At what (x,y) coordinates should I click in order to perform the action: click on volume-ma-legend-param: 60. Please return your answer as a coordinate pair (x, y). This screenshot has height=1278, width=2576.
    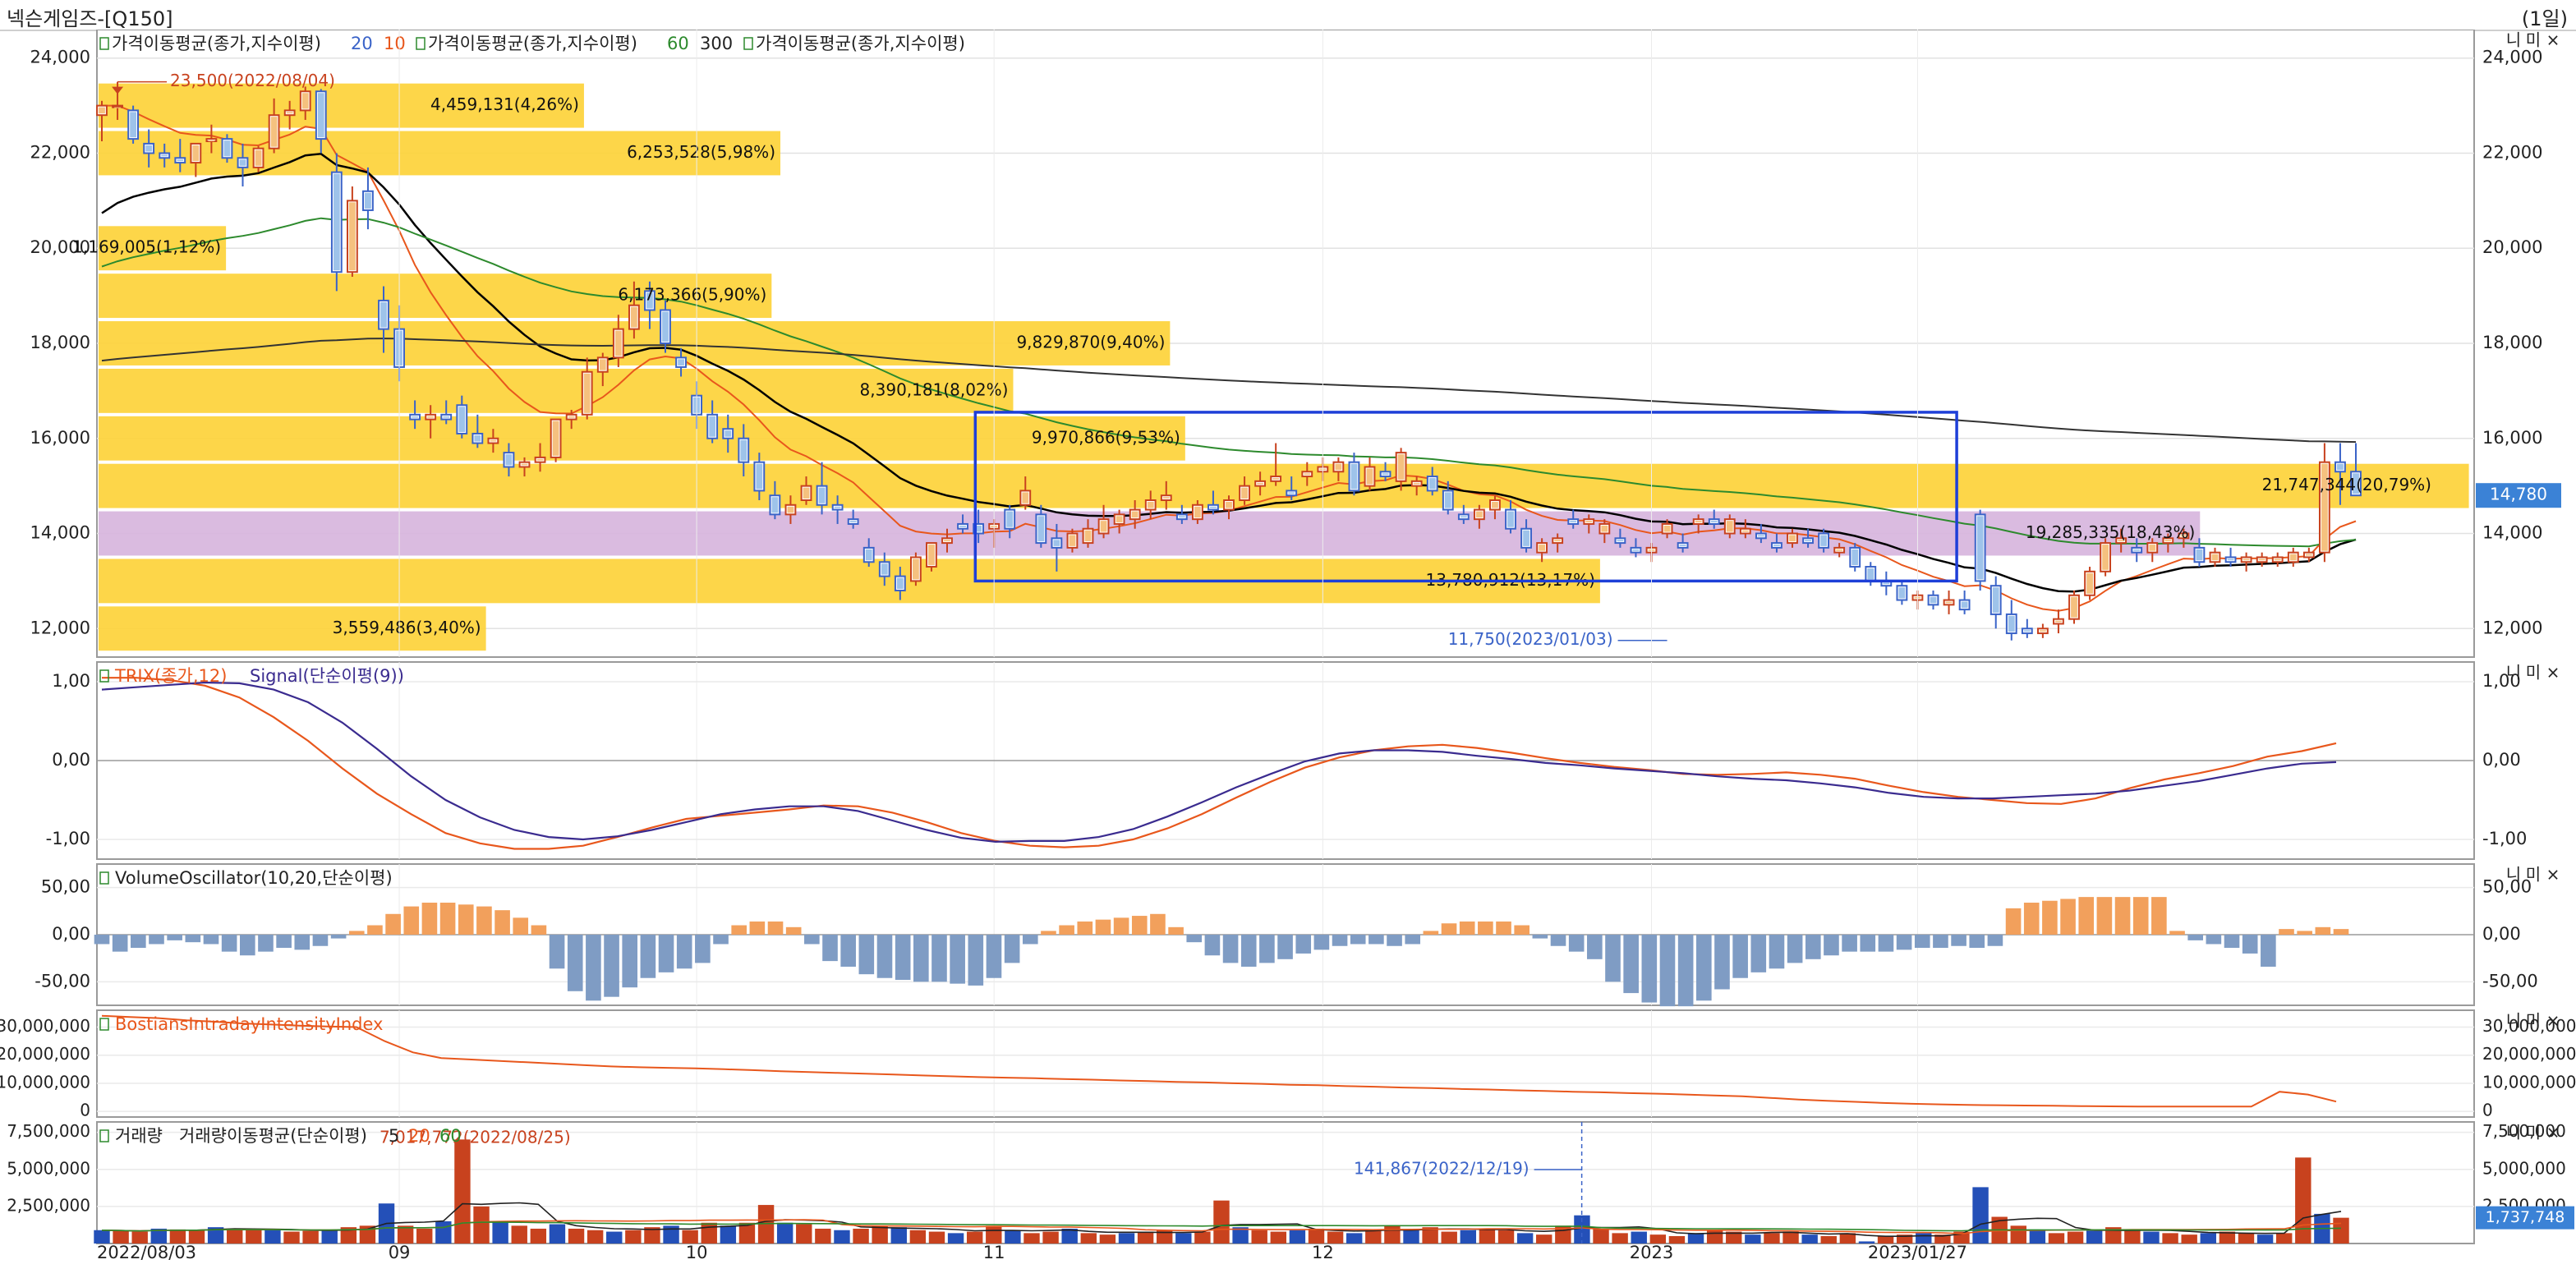
    Looking at the image, I should click on (451, 1136).